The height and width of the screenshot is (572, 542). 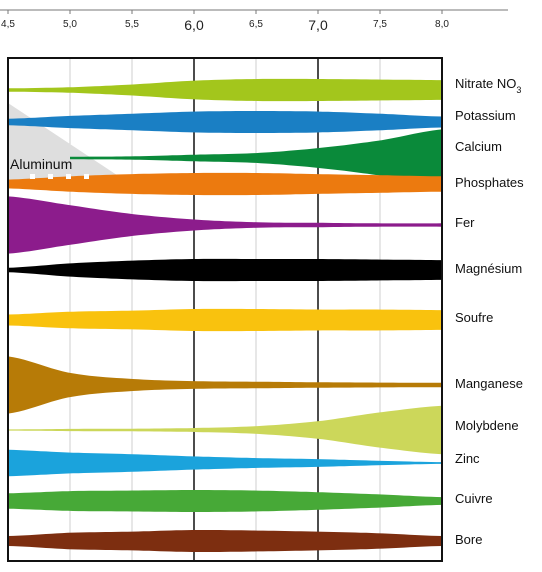 What do you see at coordinates (487, 425) in the screenshot?
I see `series-label-molybdene: Molybdene` at bounding box center [487, 425].